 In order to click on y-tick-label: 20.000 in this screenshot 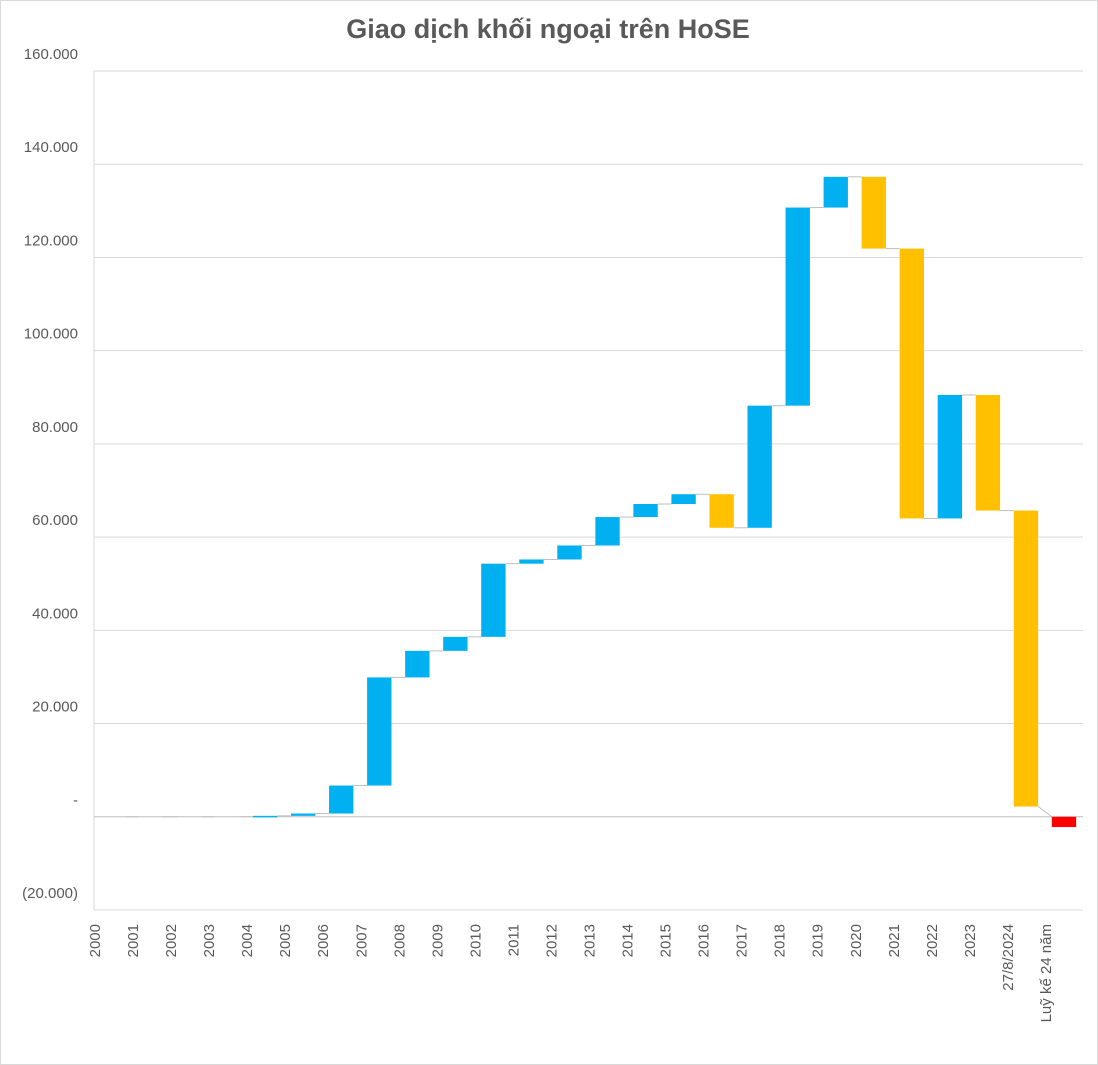, I will do `click(55, 707)`.